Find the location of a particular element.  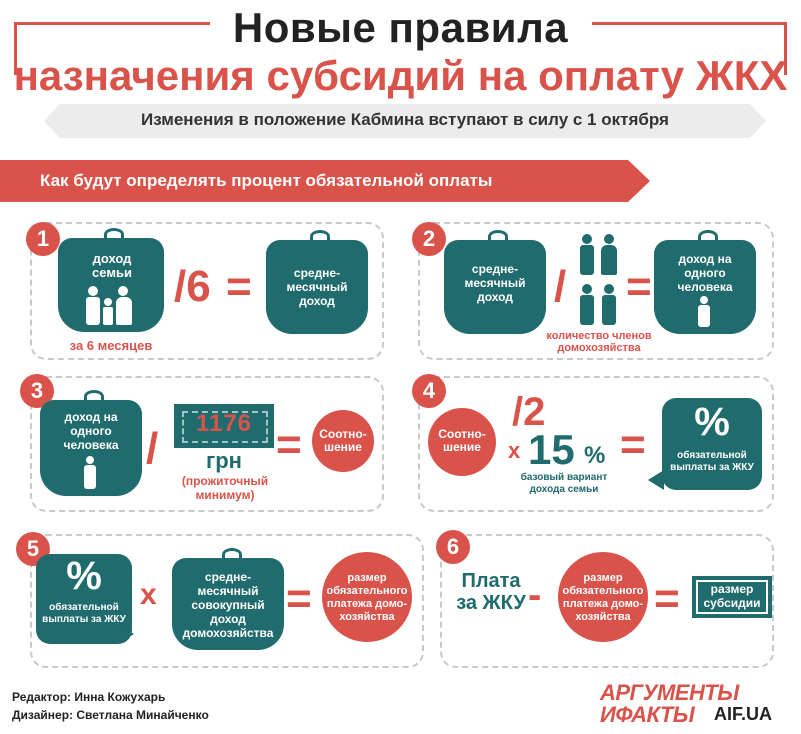

subtitle-arrow-right is located at coordinates (758, 121).